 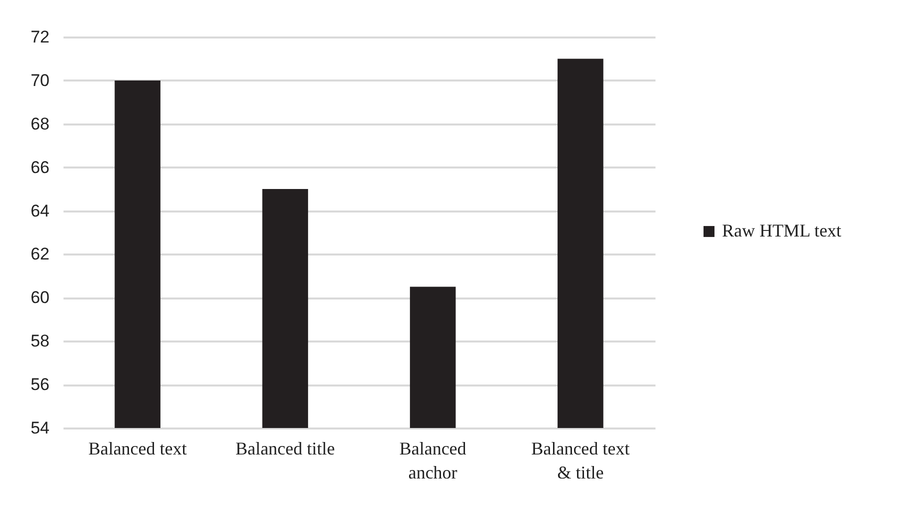 What do you see at coordinates (40, 37) in the screenshot?
I see `y-tick-label: 72` at bounding box center [40, 37].